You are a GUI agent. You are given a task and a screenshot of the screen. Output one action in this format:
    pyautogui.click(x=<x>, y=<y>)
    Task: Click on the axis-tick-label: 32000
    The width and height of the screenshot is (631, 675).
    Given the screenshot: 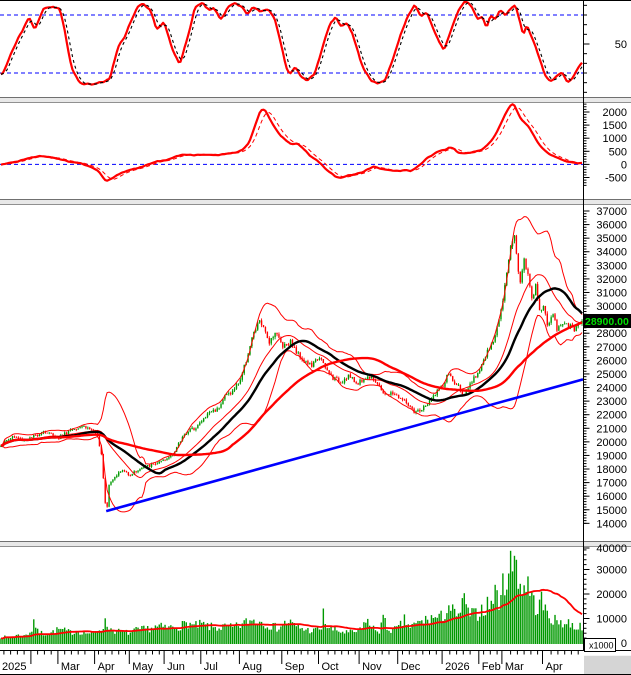 What is the action you would take?
    pyautogui.click(x=611, y=280)
    